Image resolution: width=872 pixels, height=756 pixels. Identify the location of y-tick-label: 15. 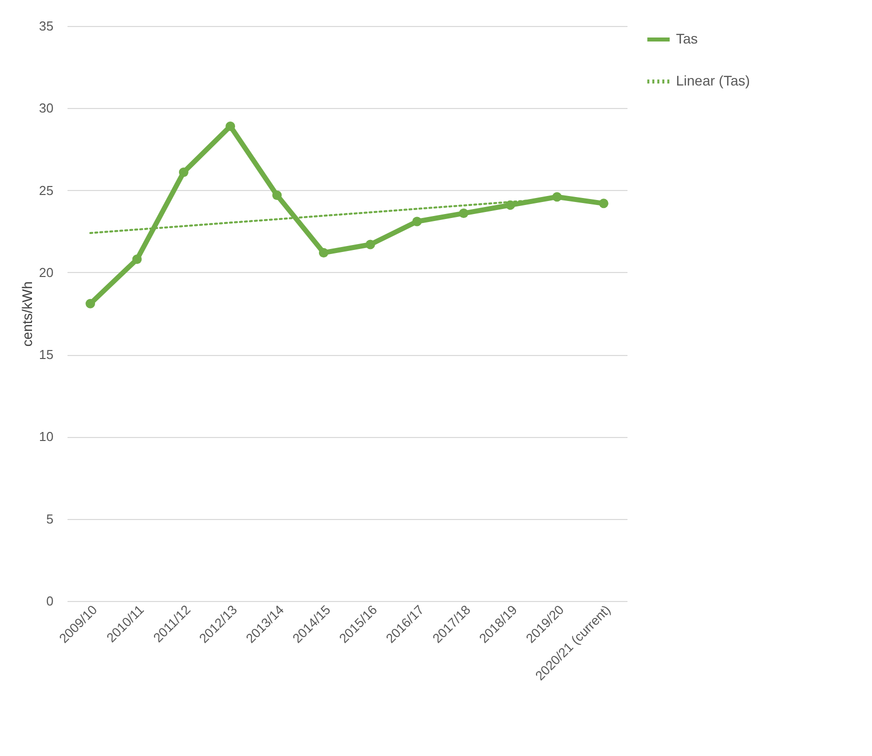
(46, 354).